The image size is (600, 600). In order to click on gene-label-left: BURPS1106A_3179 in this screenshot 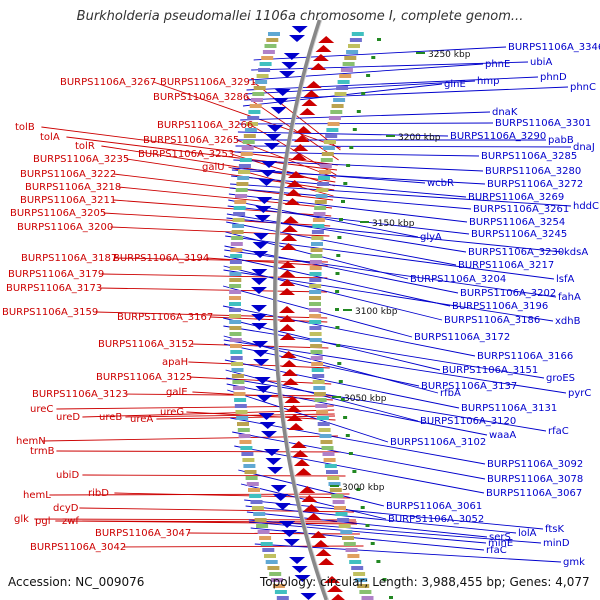, I will do `click(56, 274)`.